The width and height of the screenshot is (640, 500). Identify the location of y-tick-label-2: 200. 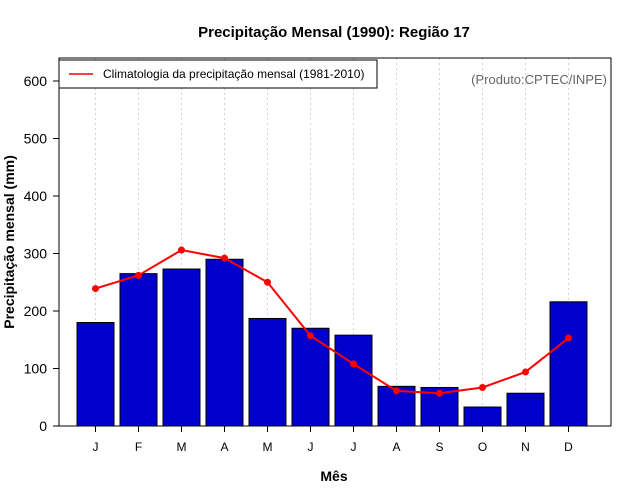
(36, 311).